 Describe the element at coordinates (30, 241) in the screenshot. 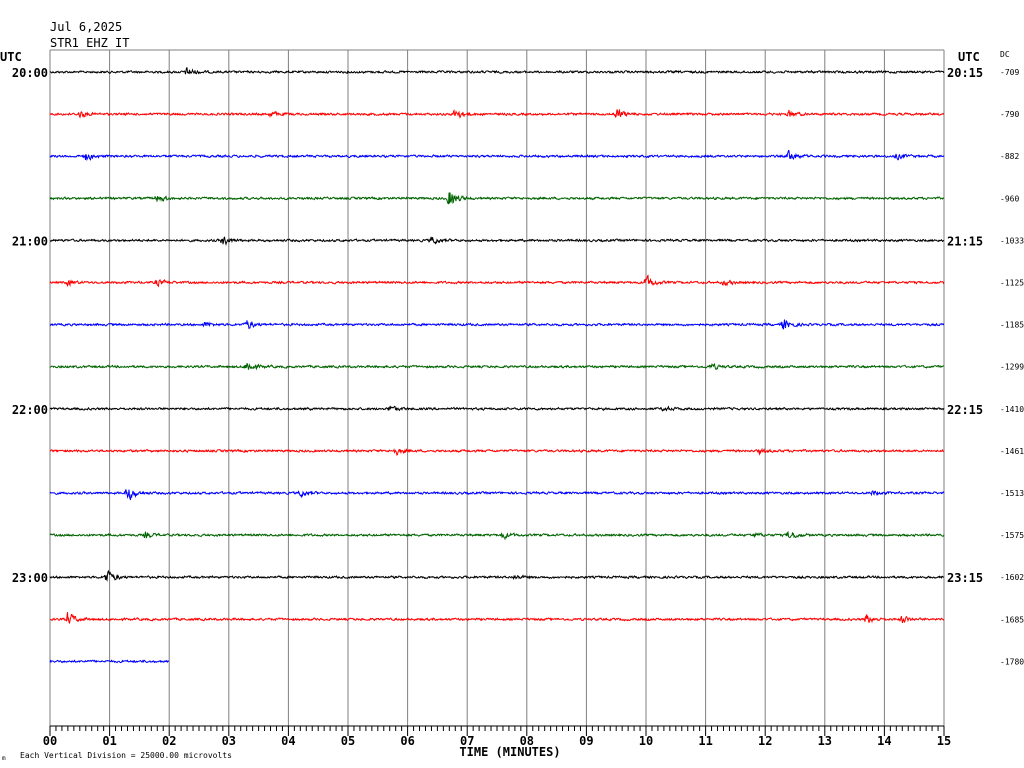

I see `left-time-label: 21:00` at that location.